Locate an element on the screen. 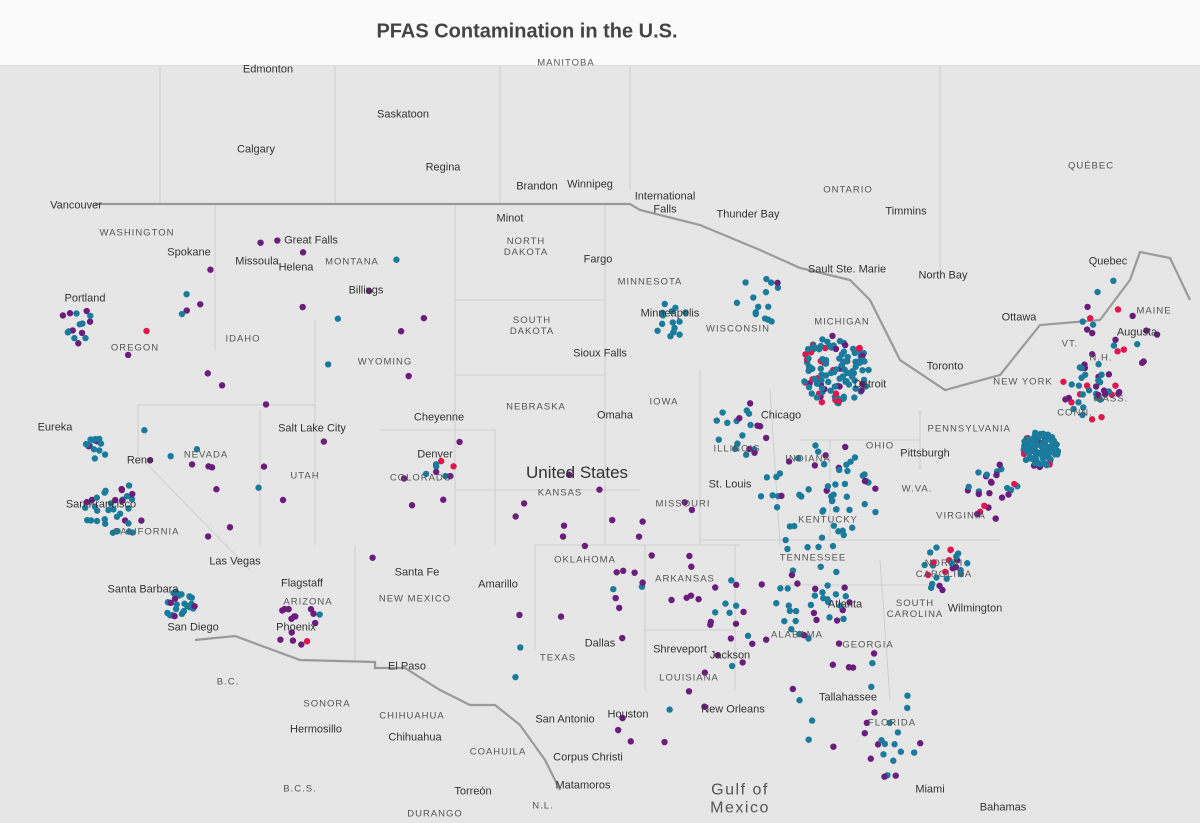  region-label: CONN. is located at coordinates (1075, 413).